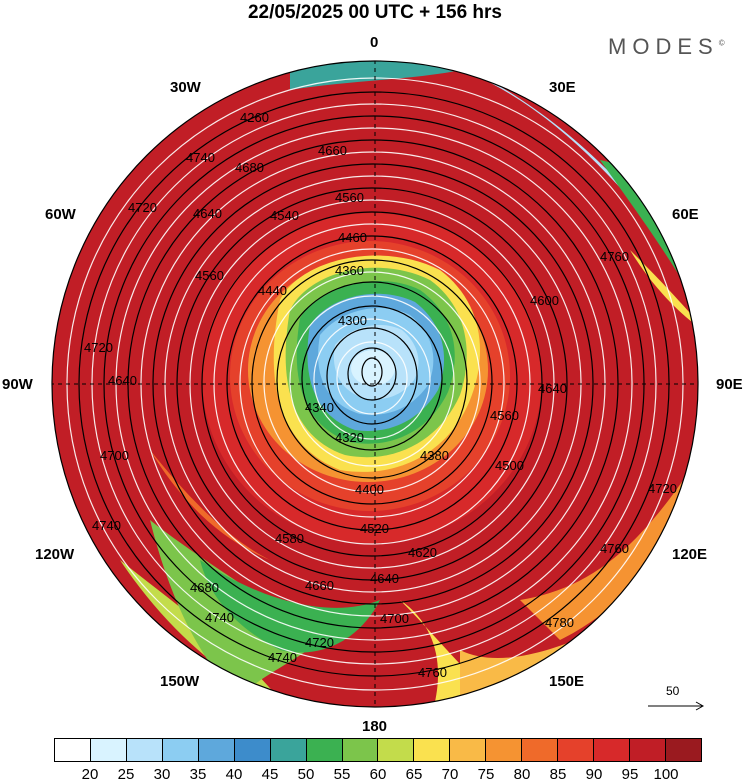 Image resolution: width=750 pixels, height=783 pixels. What do you see at coordinates (352, 237) in the screenshot?
I see `contour-label: 4460` at bounding box center [352, 237].